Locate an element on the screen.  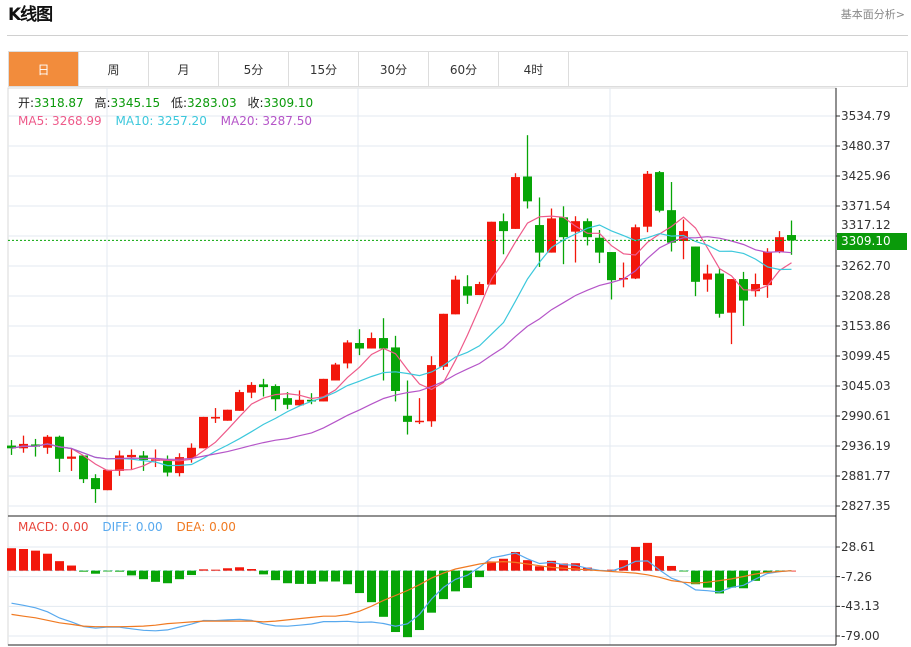
tab-60min: 60分 is located at coordinates (464, 69).